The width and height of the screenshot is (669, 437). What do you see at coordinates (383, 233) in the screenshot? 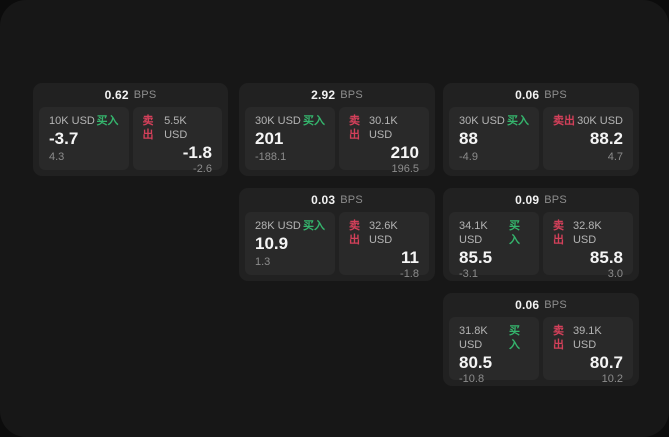
I see `sell-amount: 32.6K USD` at bounding box center [383, 233].